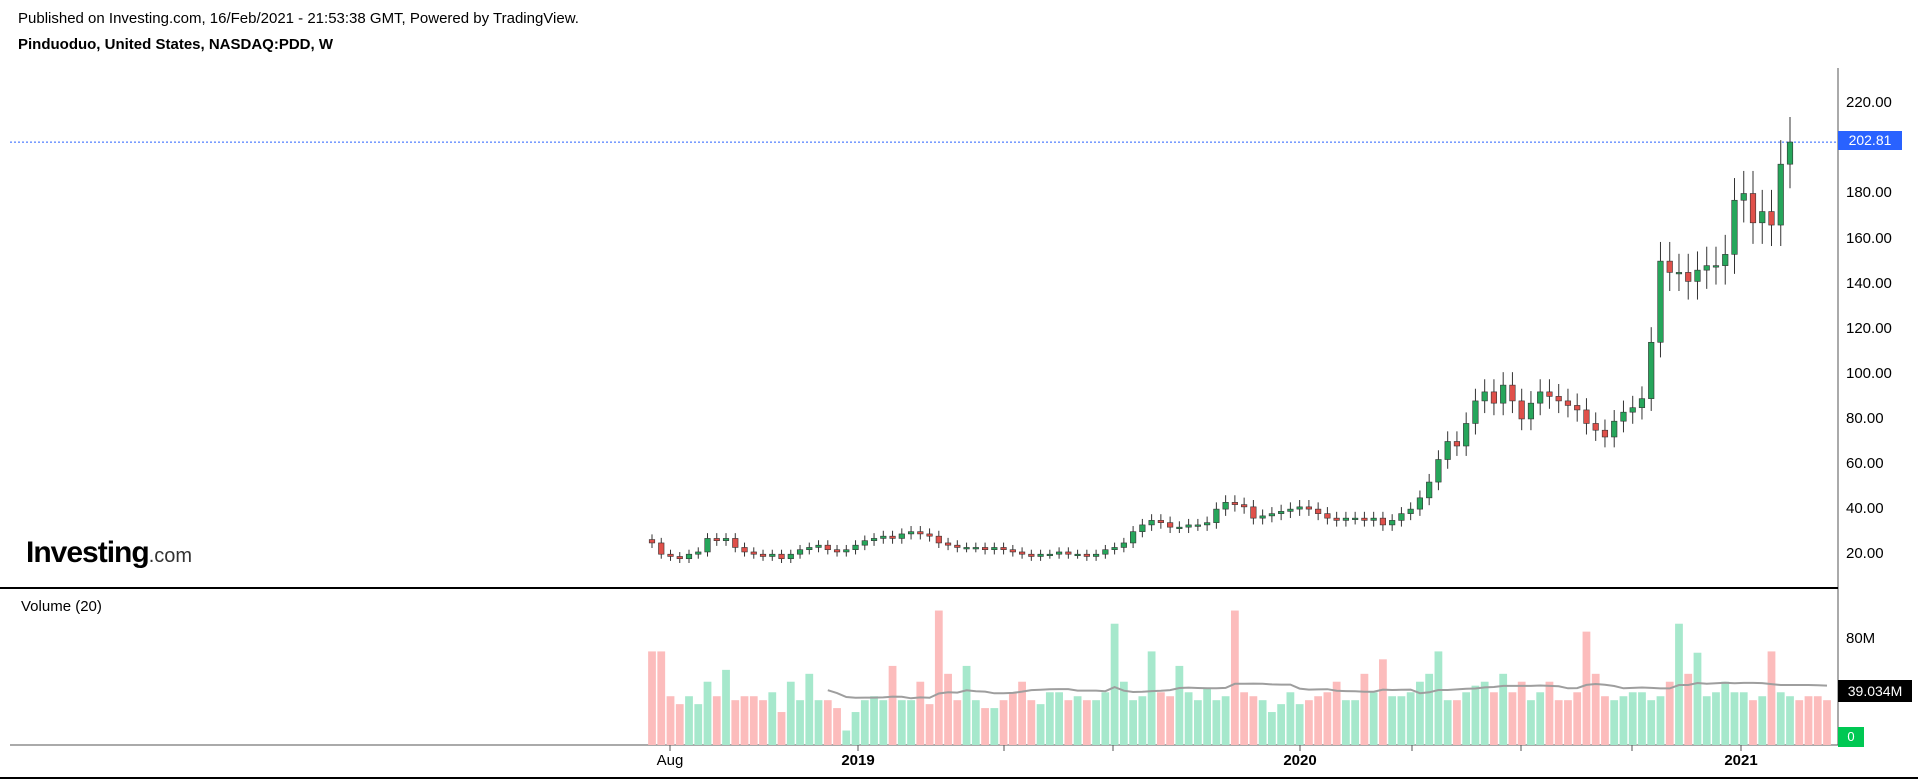 Image resolution: width=1918 pixels, height=780 pixels. What do you see at coordinates (170, 556) in the screenshot?
I see `logo-suffix: .com` at bounding box center [170, 556].